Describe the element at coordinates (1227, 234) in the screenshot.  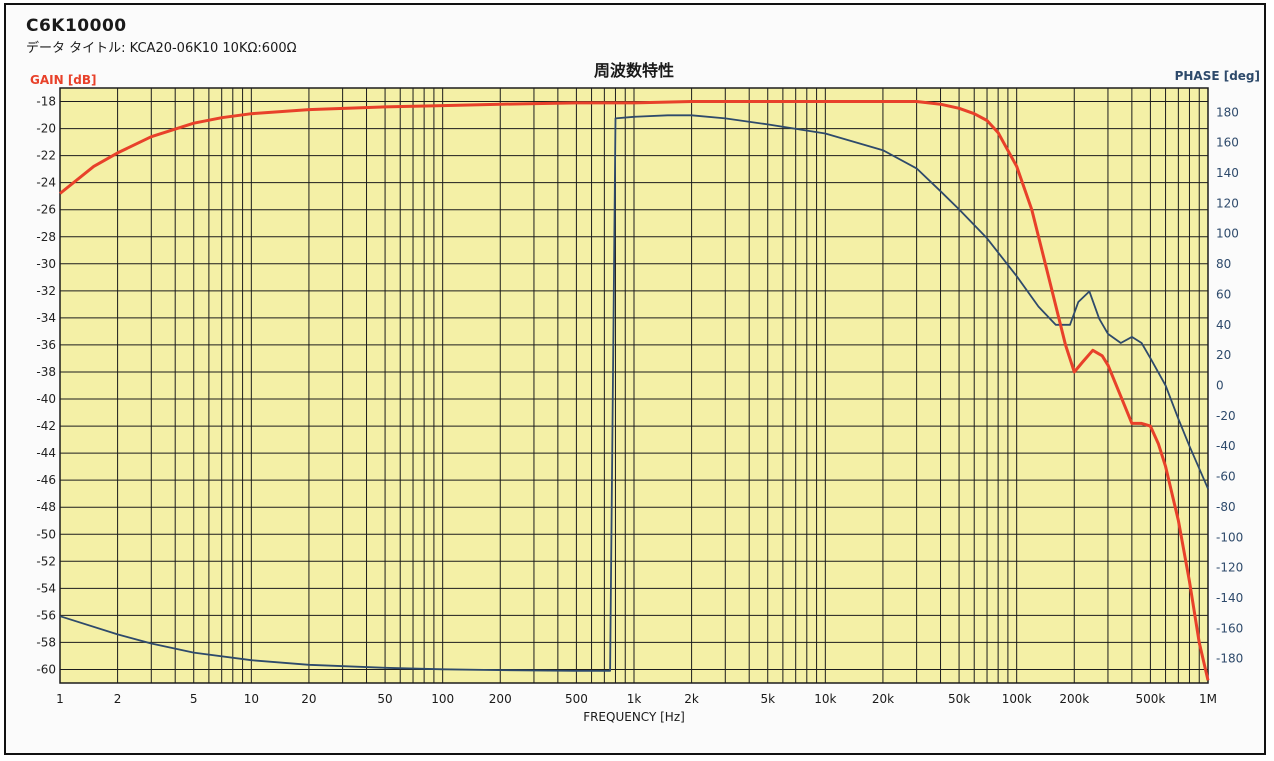
I see `phase-tick-label: 100` at that location.